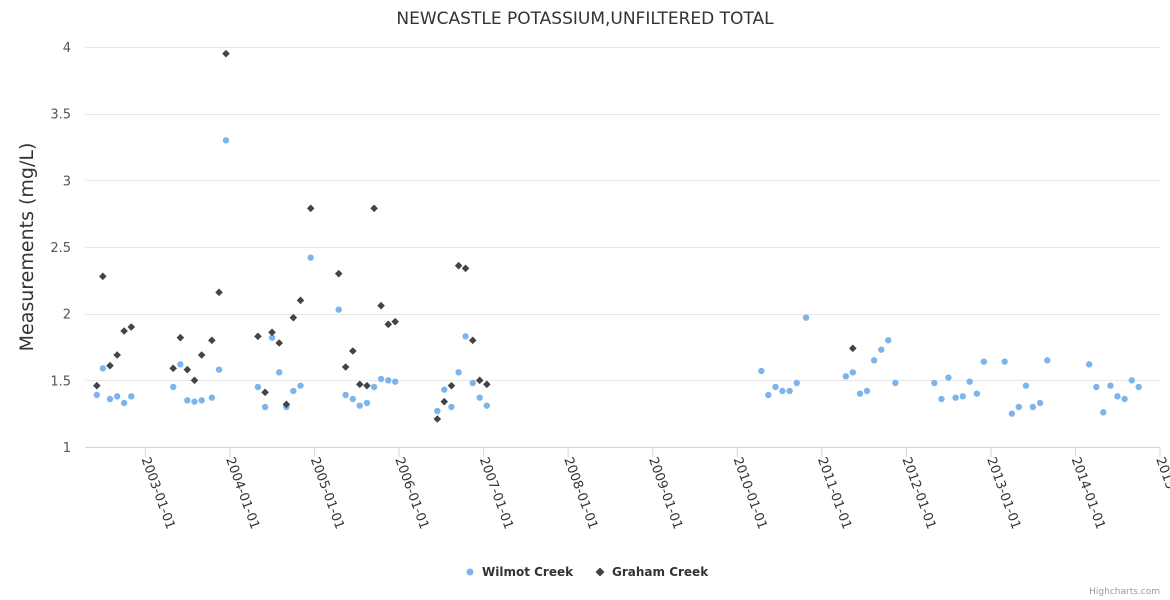  Describe the element at coordinates (520, 572) in the screenshot. I see `legend-item-wilmot-creek: Wilmot Creek` at that location.